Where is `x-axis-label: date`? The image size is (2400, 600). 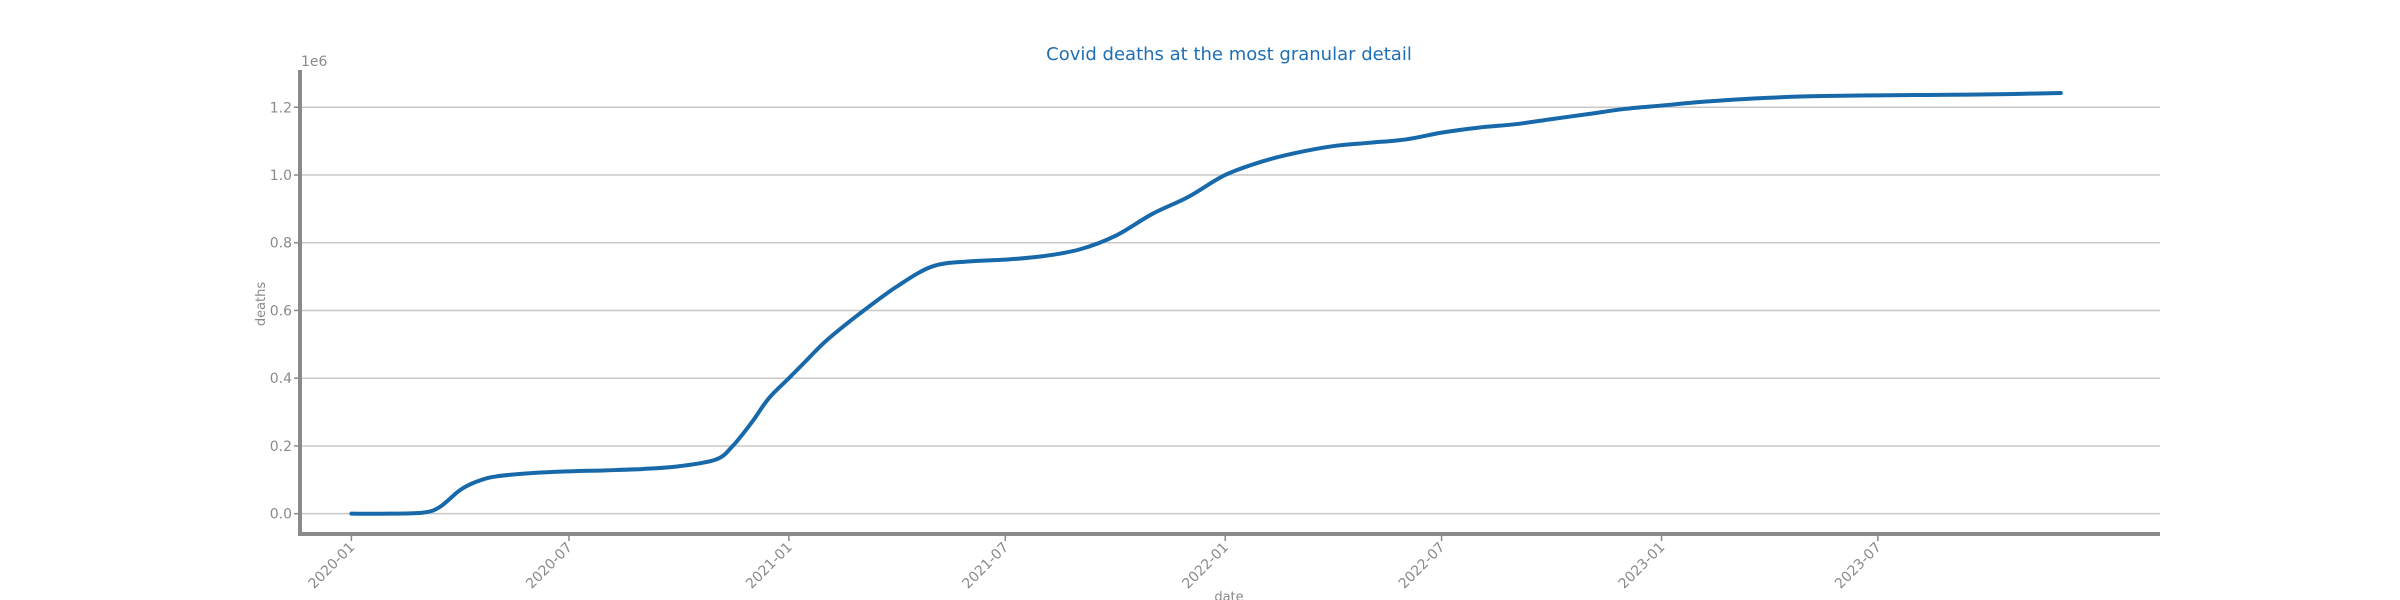
x-axis-label: date is located at coordinates (1228, 595).